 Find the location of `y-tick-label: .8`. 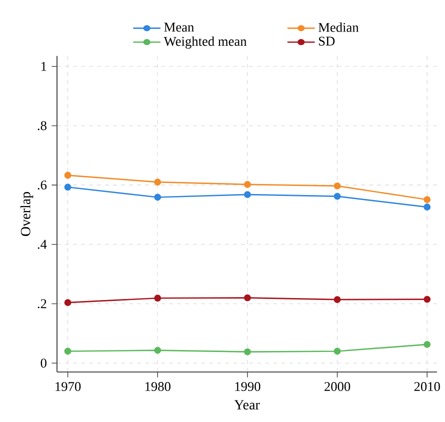

y-tick-label: .8 is located at coordinates (42, 125).